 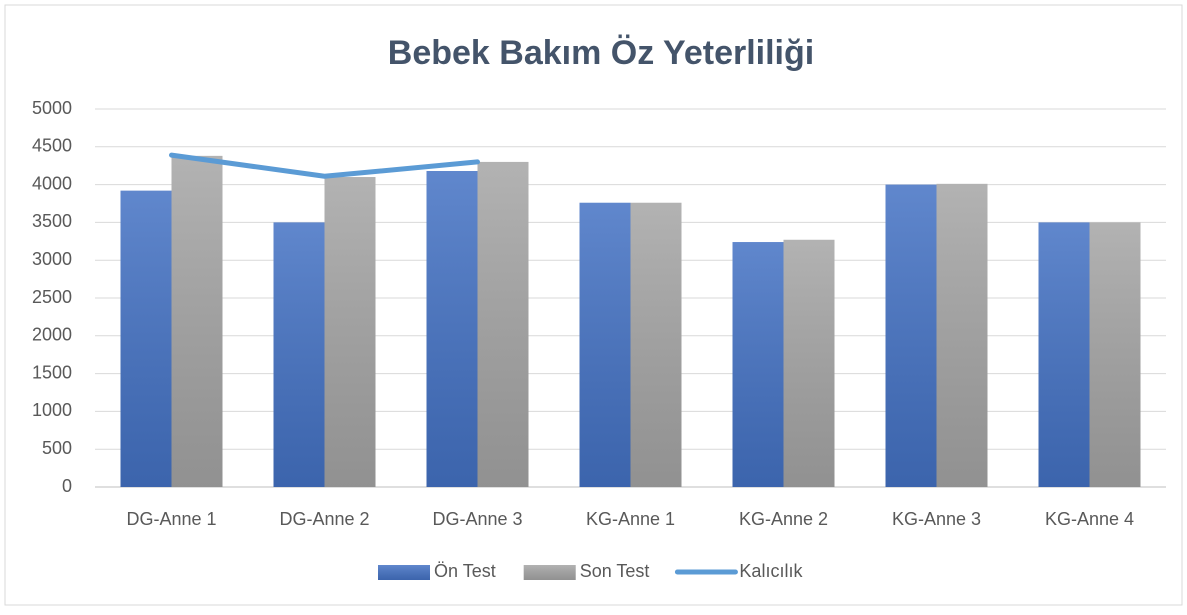 I want to click on chart-title: Bebek Bakım Öz Yeterliliği, so click(x=601, y=53).